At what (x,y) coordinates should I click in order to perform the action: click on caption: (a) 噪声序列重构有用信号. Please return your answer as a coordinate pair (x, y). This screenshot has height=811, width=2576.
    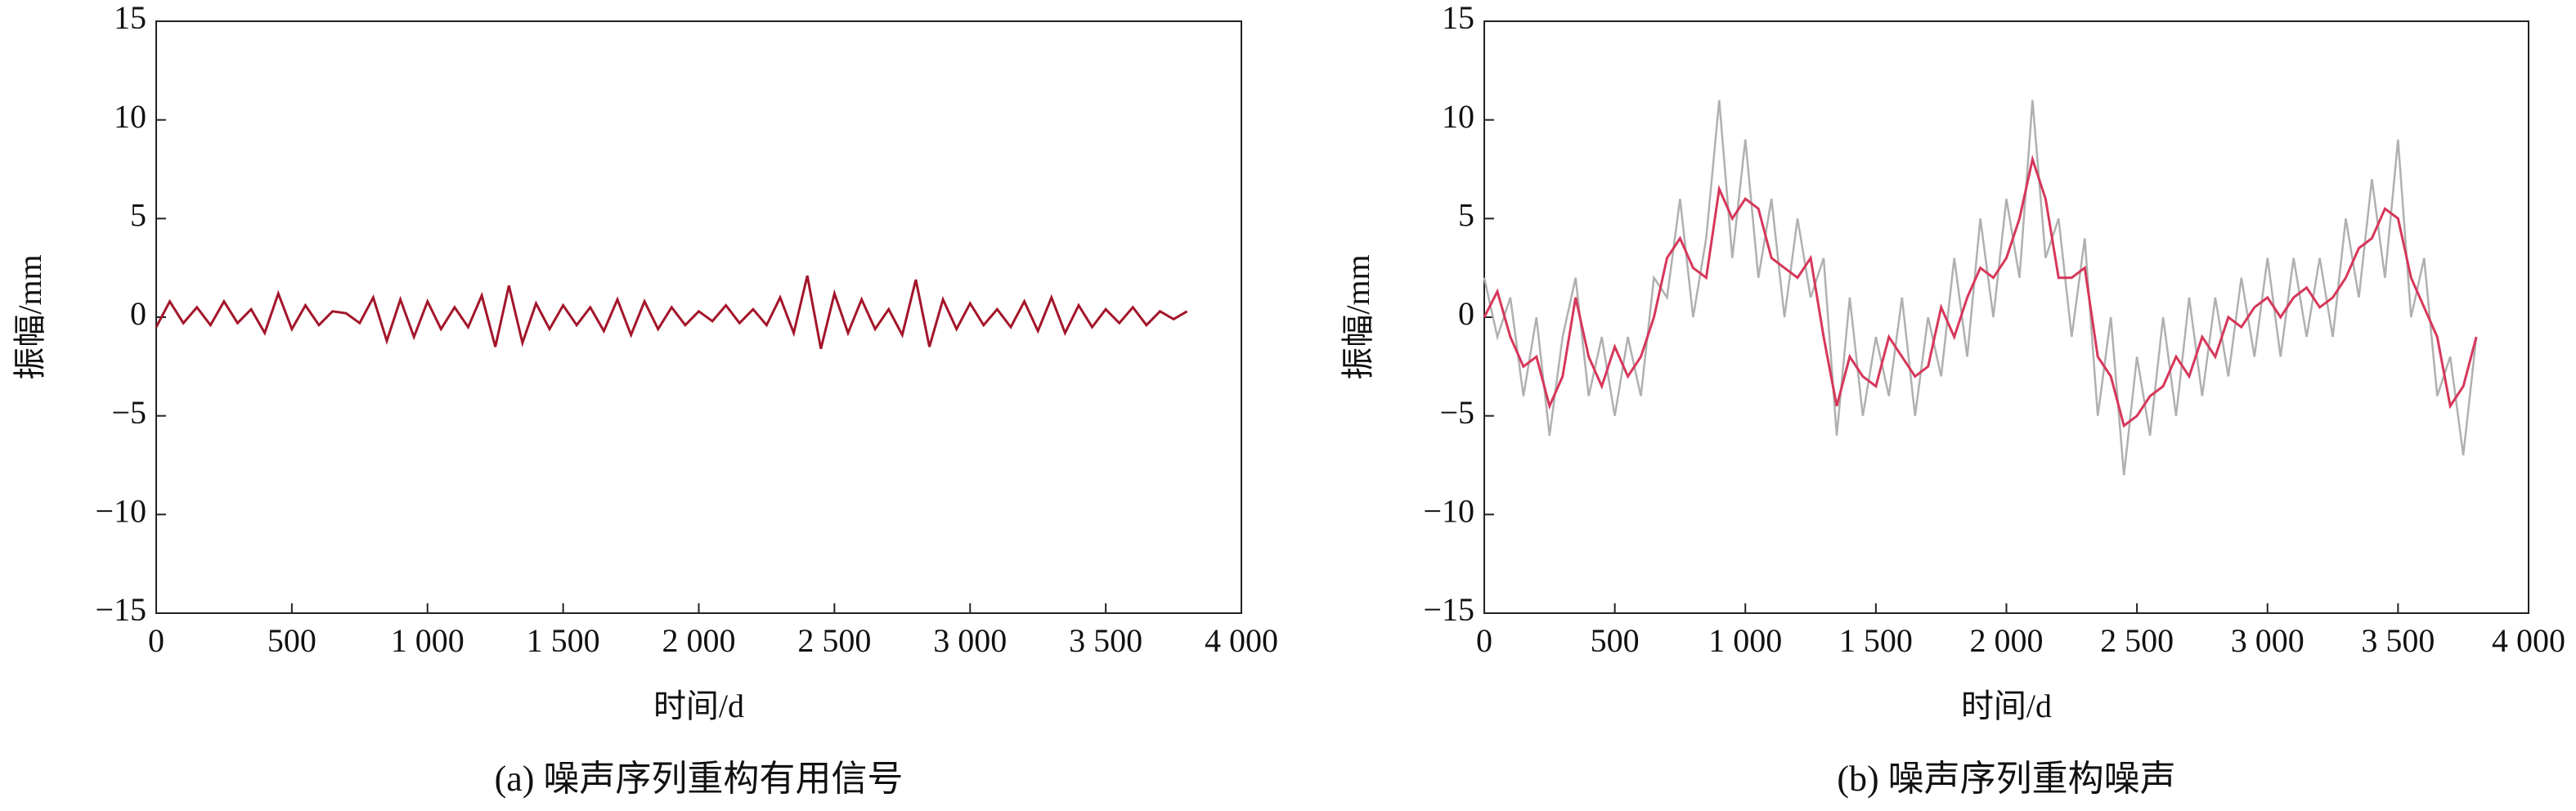
    Looking at the image, I should click on (700, 779).